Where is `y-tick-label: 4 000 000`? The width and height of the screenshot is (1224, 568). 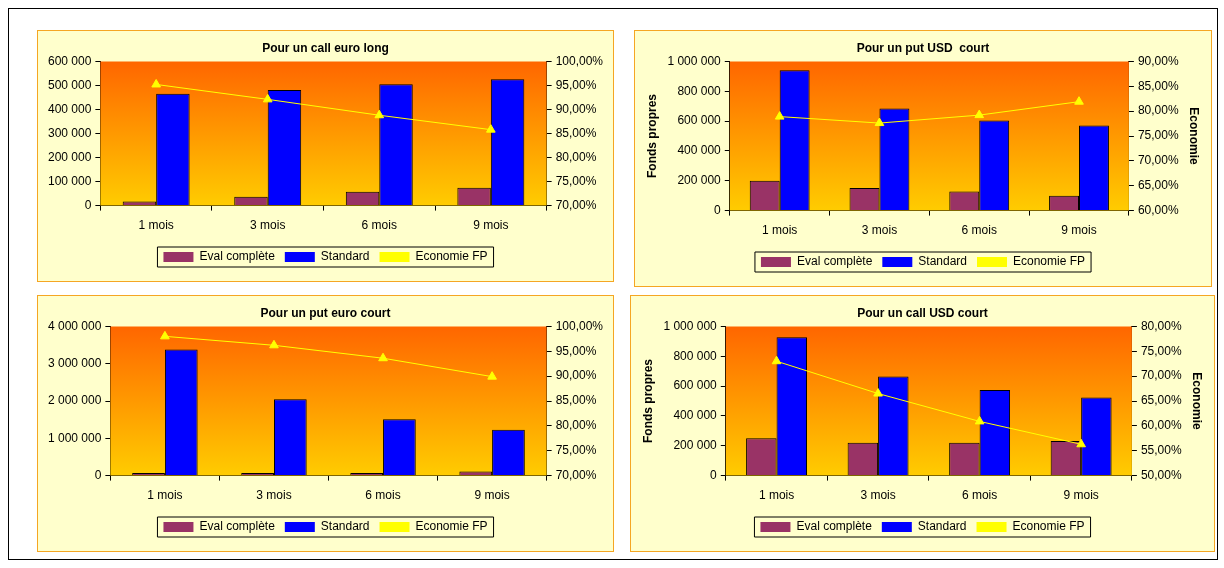
y-tick-label: 4 000 000 is located at coordinates (74, 325).